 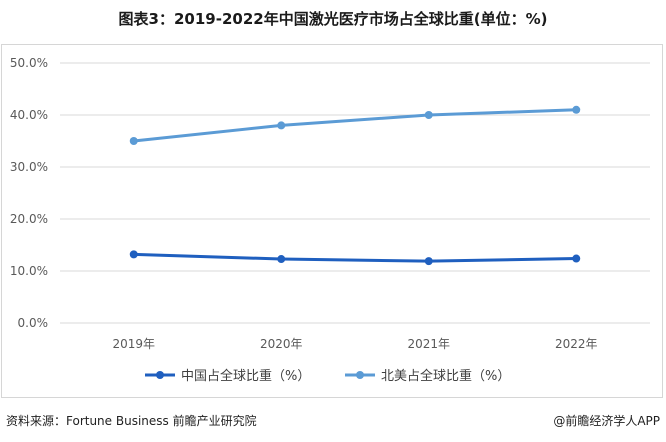 I want to click on x-tick-label: 2020年, so click(x=281, y=344).